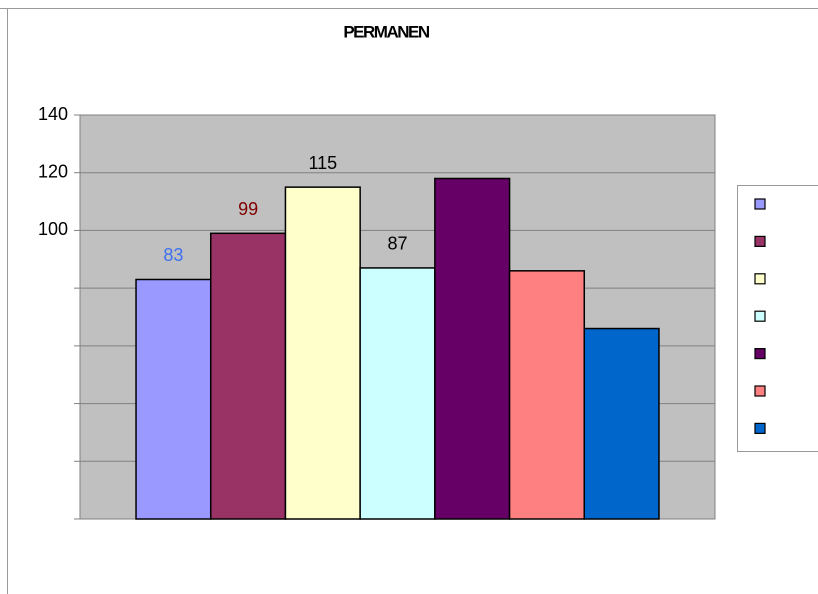 The width and height of the screenshot is (818, 594). Describe the element at coordinates (248, 209) in the screenshot. I see `value-label: 99` at that location.